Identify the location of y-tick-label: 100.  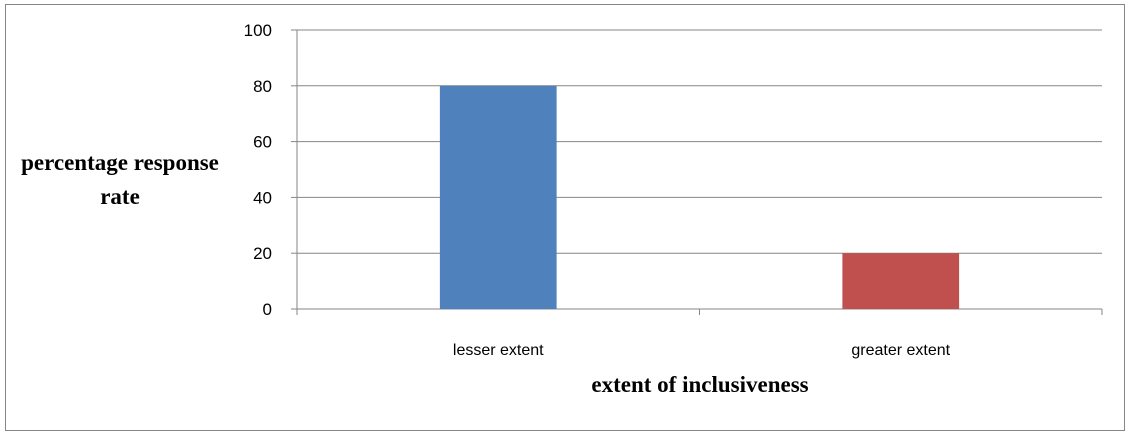
(258, 30).